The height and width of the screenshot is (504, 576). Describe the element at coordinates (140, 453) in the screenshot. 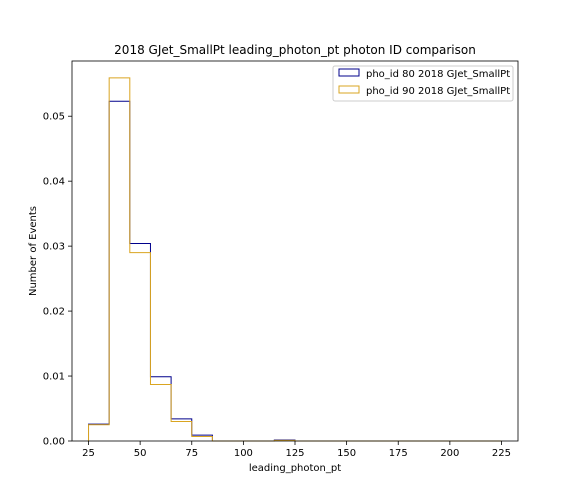

I see `x-tick-label: 50` at that location.